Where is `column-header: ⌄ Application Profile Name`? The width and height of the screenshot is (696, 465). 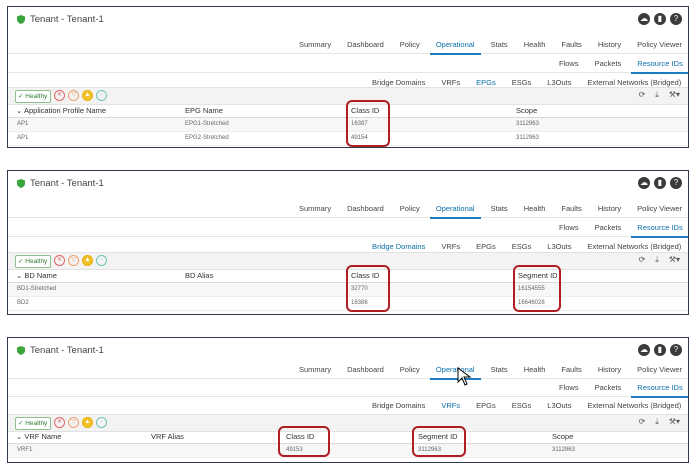 column-header: ⌄ Application Profile Name is located at coordinates (61, 110).